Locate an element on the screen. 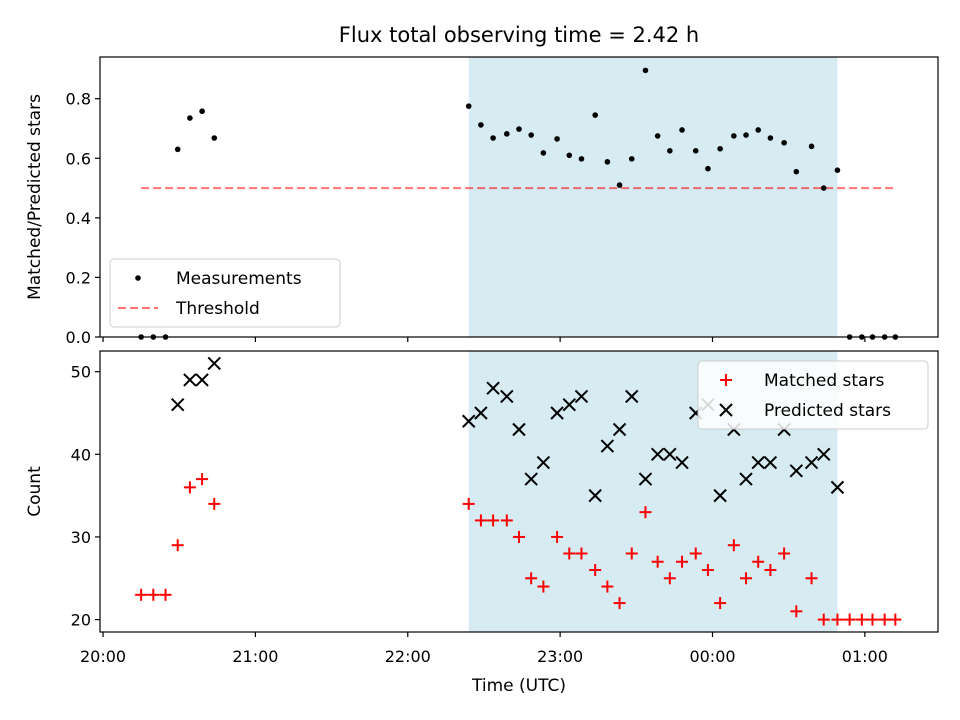 Image resolution: width=960 pixels, height=720 pixels. y-axis-label: Count is located at coordinates (35, 491).